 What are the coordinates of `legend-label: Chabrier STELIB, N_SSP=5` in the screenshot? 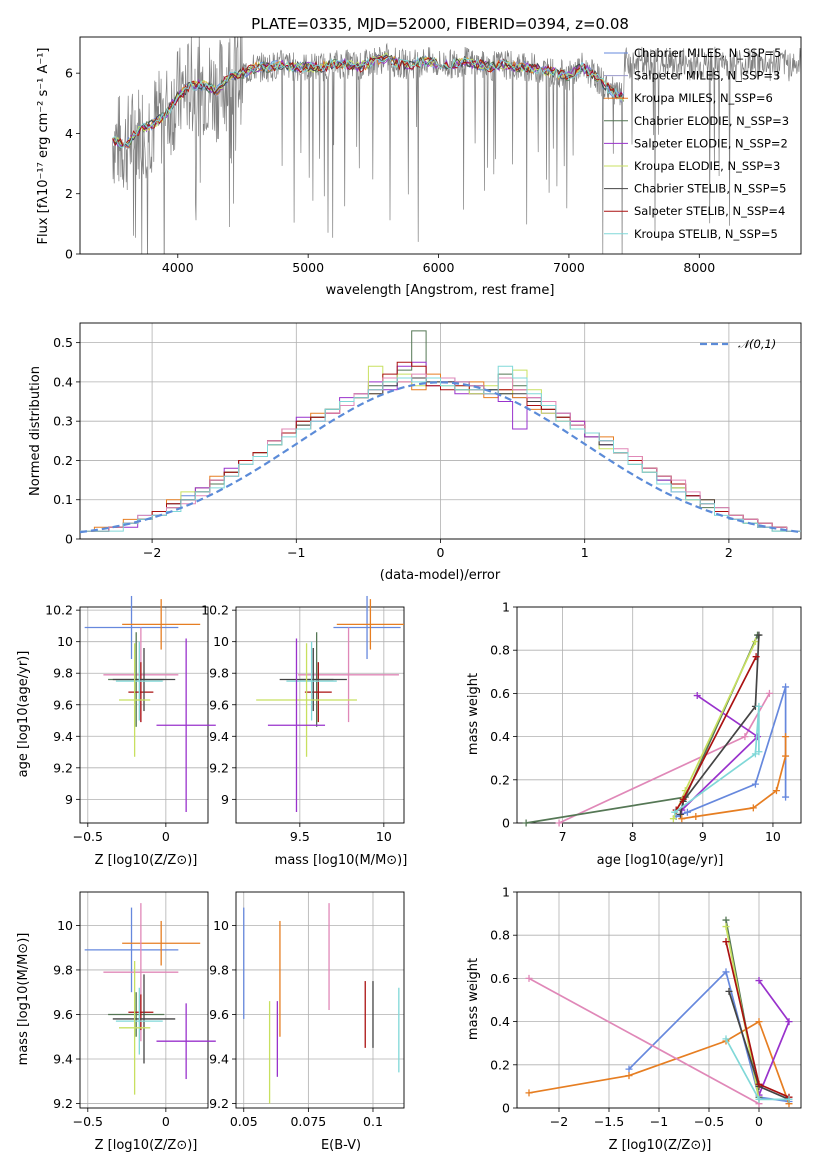 It's located at (710, 189).